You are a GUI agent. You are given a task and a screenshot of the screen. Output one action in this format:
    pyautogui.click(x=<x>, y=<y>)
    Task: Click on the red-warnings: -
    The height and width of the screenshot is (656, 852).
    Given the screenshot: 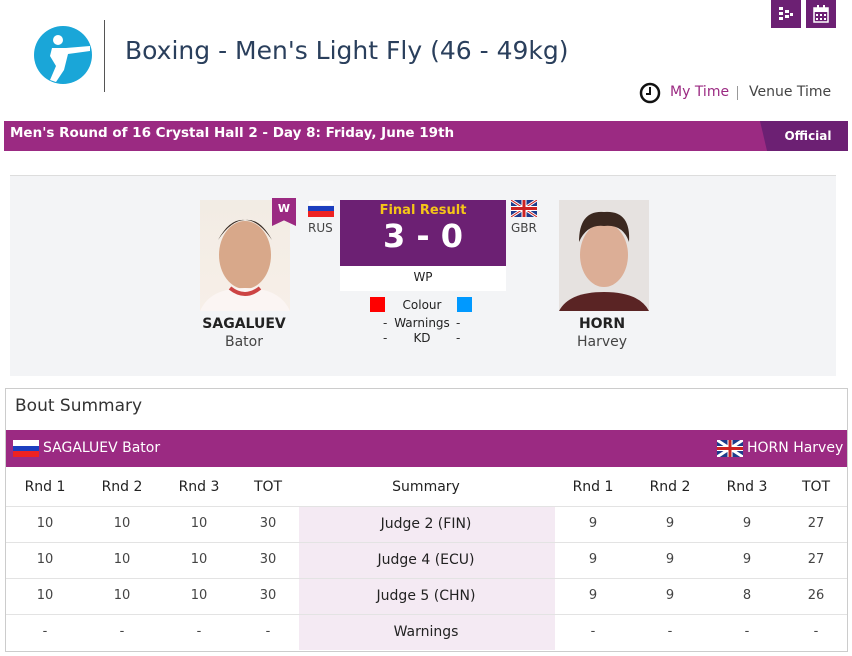 What is the action you would take?
    pyautogui.click(x=385, y=323)
    